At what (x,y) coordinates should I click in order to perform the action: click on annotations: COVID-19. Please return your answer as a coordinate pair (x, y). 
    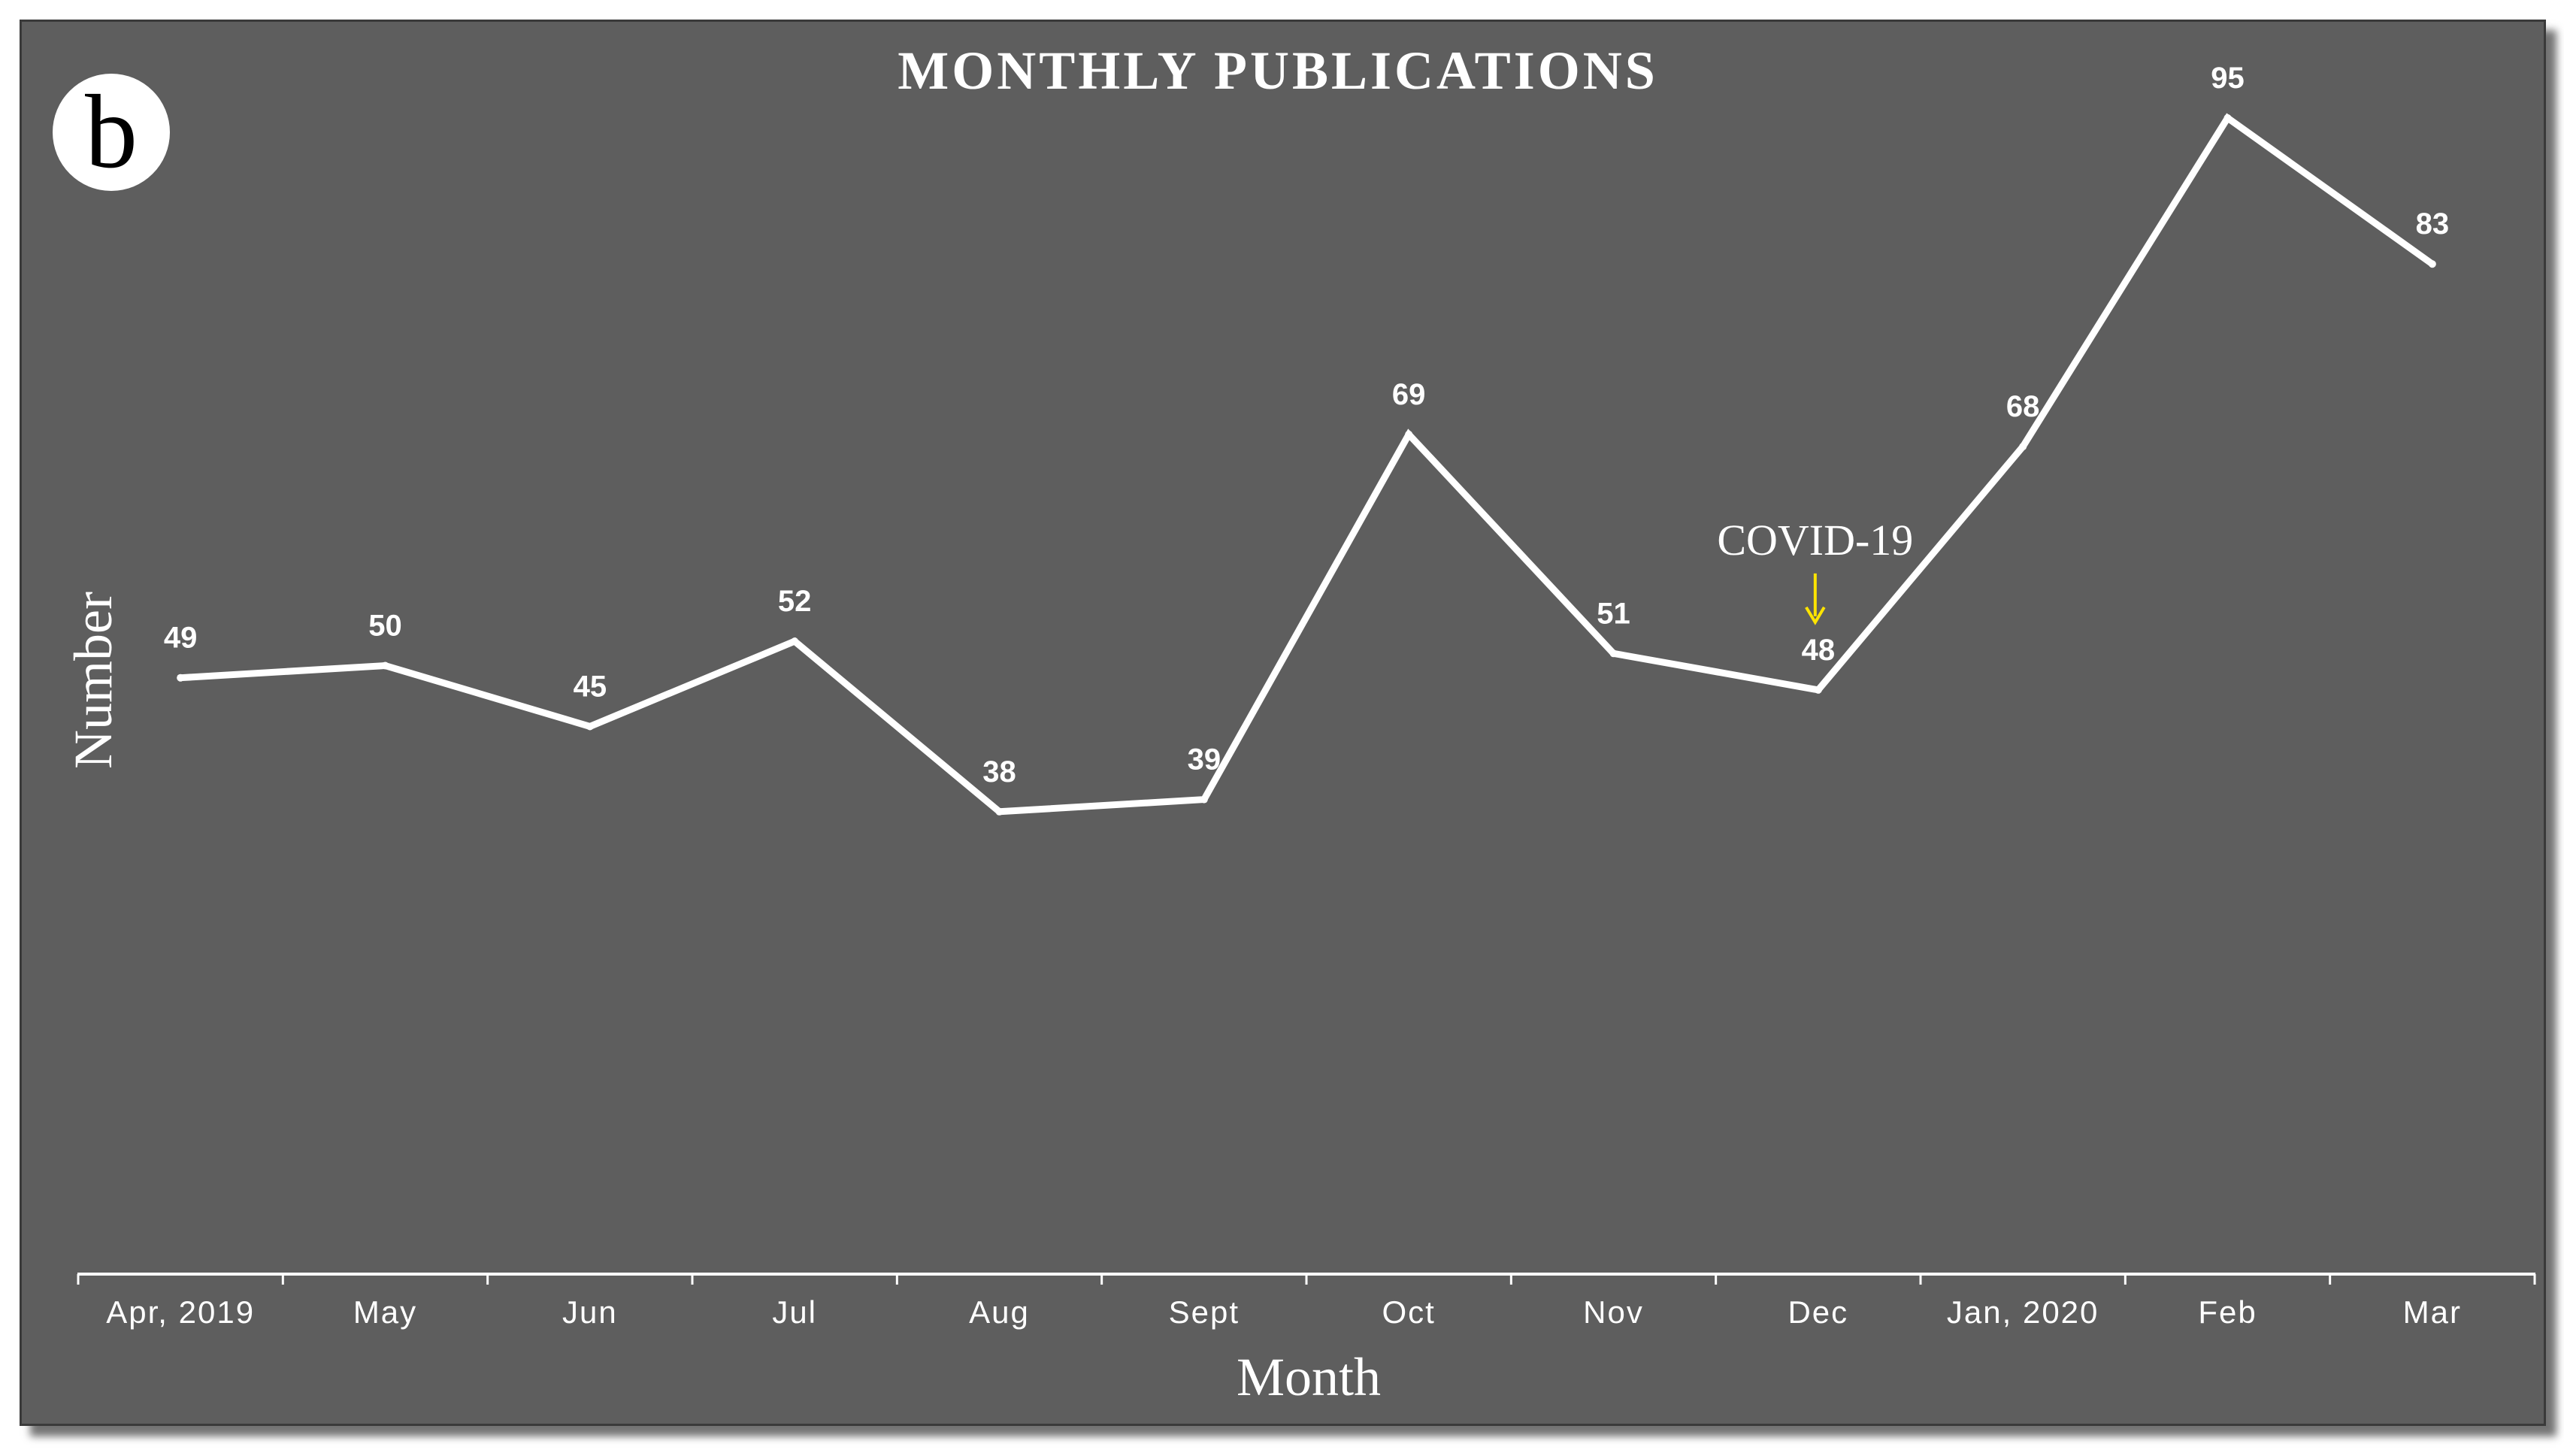
    Looking at the image, I should click on (1815, 570).